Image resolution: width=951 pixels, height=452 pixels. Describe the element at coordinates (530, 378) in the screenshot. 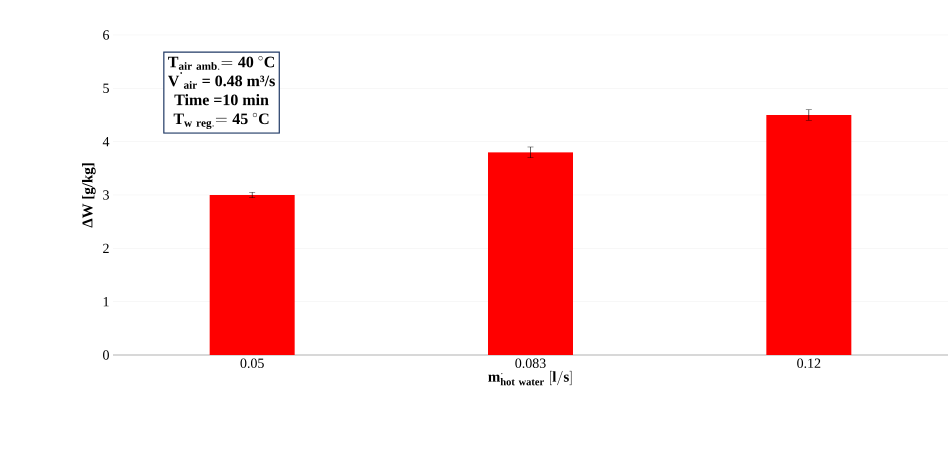

I see `x-axis-title: $\mathbf{m}^{\cdot}_{\mathbf{hot\ water}}\ \mathbf{[l/s]}$` at that location.